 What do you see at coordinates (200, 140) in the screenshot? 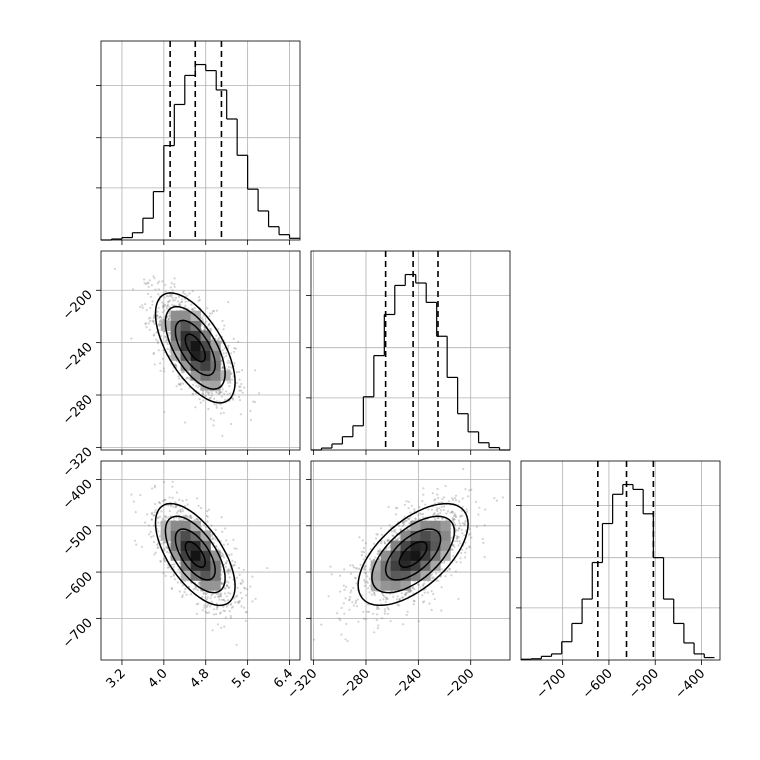
I see `hist-panel-0-bg` at bounding box center [200, 140].